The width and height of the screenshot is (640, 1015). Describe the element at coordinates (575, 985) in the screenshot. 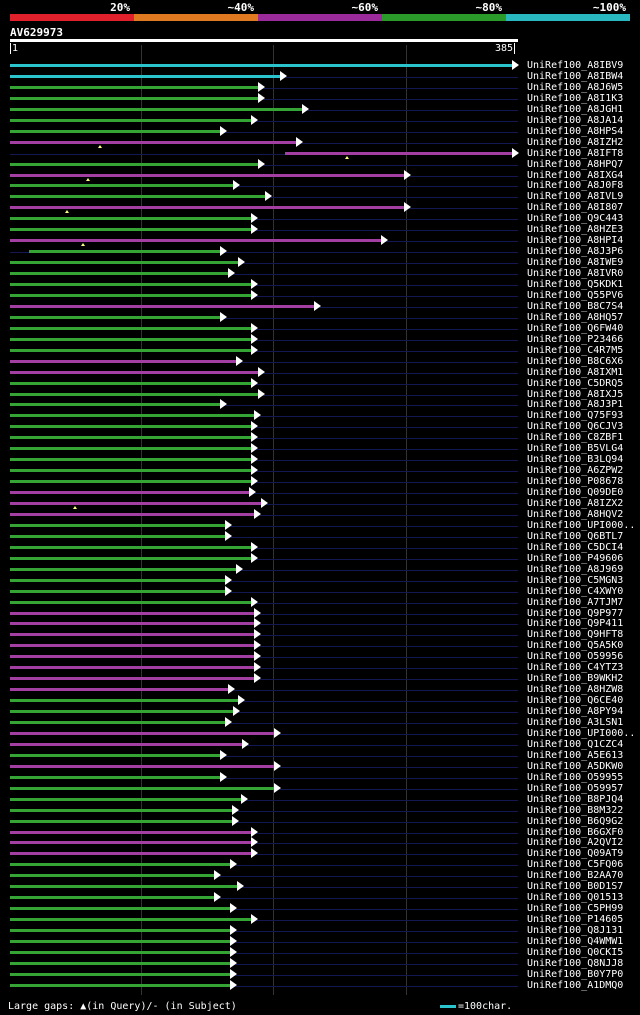

I see `hit-label: UniRef100_A1DMQ0` at that location.